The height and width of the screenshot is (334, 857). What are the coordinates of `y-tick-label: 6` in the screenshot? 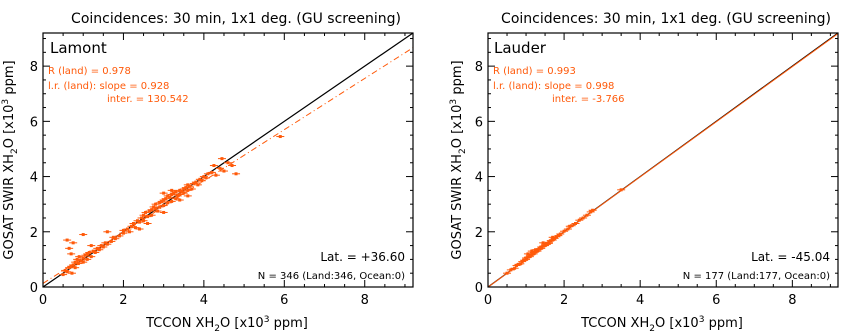 It's located at (479, 122).